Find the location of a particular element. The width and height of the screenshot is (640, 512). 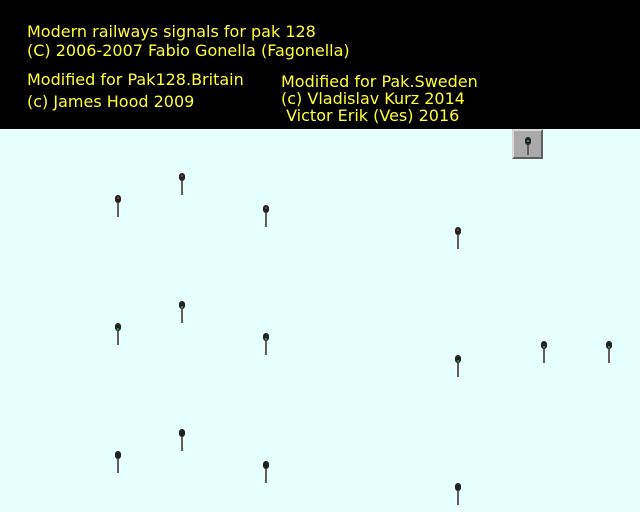

signal-row1-d is located at coordinates (458, 239).